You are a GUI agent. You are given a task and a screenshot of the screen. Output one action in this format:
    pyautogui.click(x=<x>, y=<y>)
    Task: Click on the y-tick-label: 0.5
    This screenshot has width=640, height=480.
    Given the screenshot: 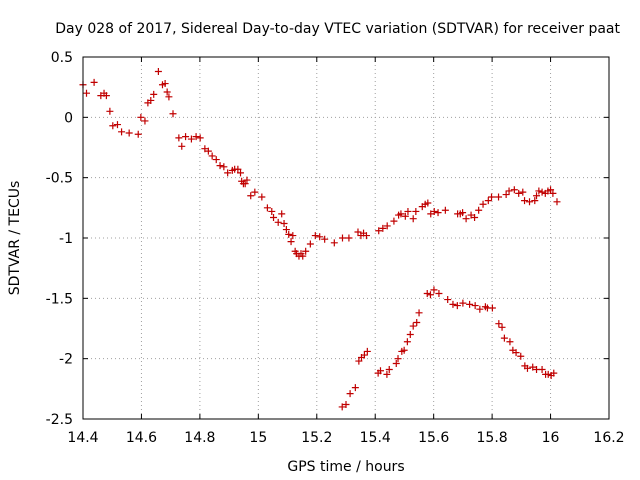 What is the action you would take?
    pyautogui.click(x=62, y=58)
    